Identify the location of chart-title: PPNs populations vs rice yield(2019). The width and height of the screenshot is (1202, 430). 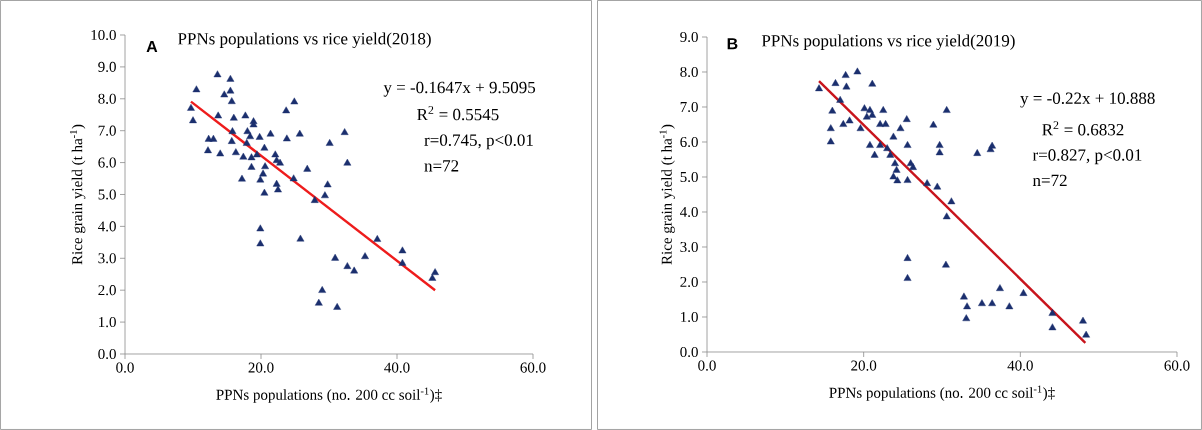
(888, 42).